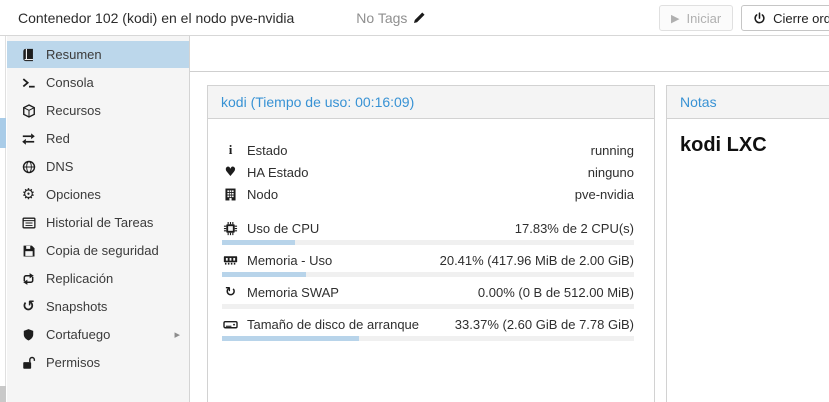 The height and width of the screenshot is (402, 829). Describe the element at coordinates (759, 18) in the screenshot. I see `power-icon` at that location.